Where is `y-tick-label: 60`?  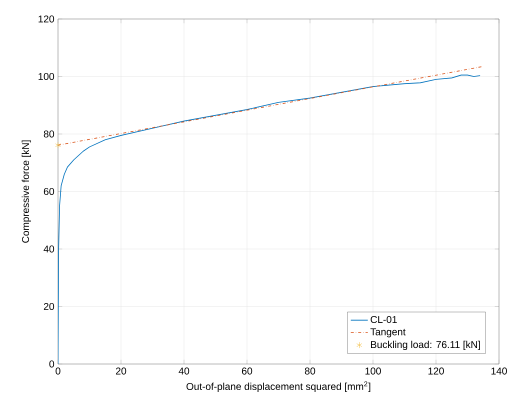 y-tick-label: 60 is located at coordinates (49, 192).